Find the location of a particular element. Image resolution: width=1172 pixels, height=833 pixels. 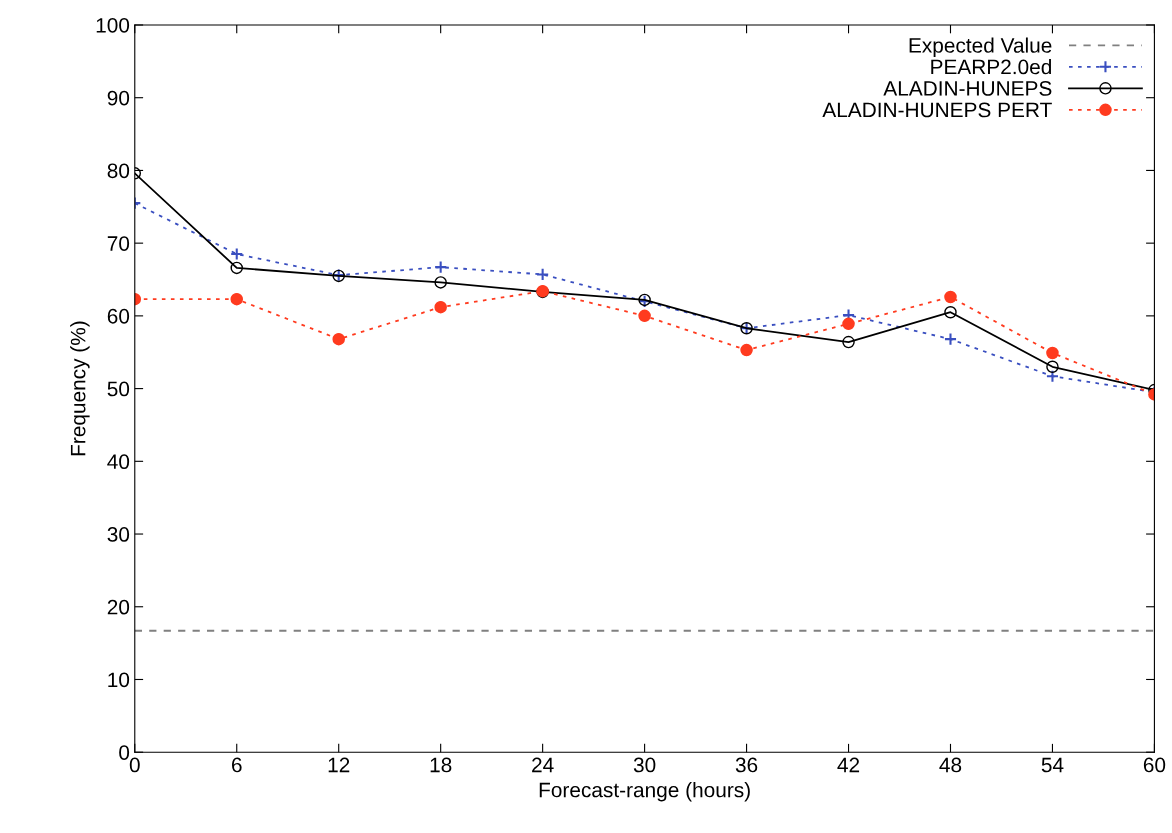

y-tick-label: 90 is located at coordinates (118, 98).